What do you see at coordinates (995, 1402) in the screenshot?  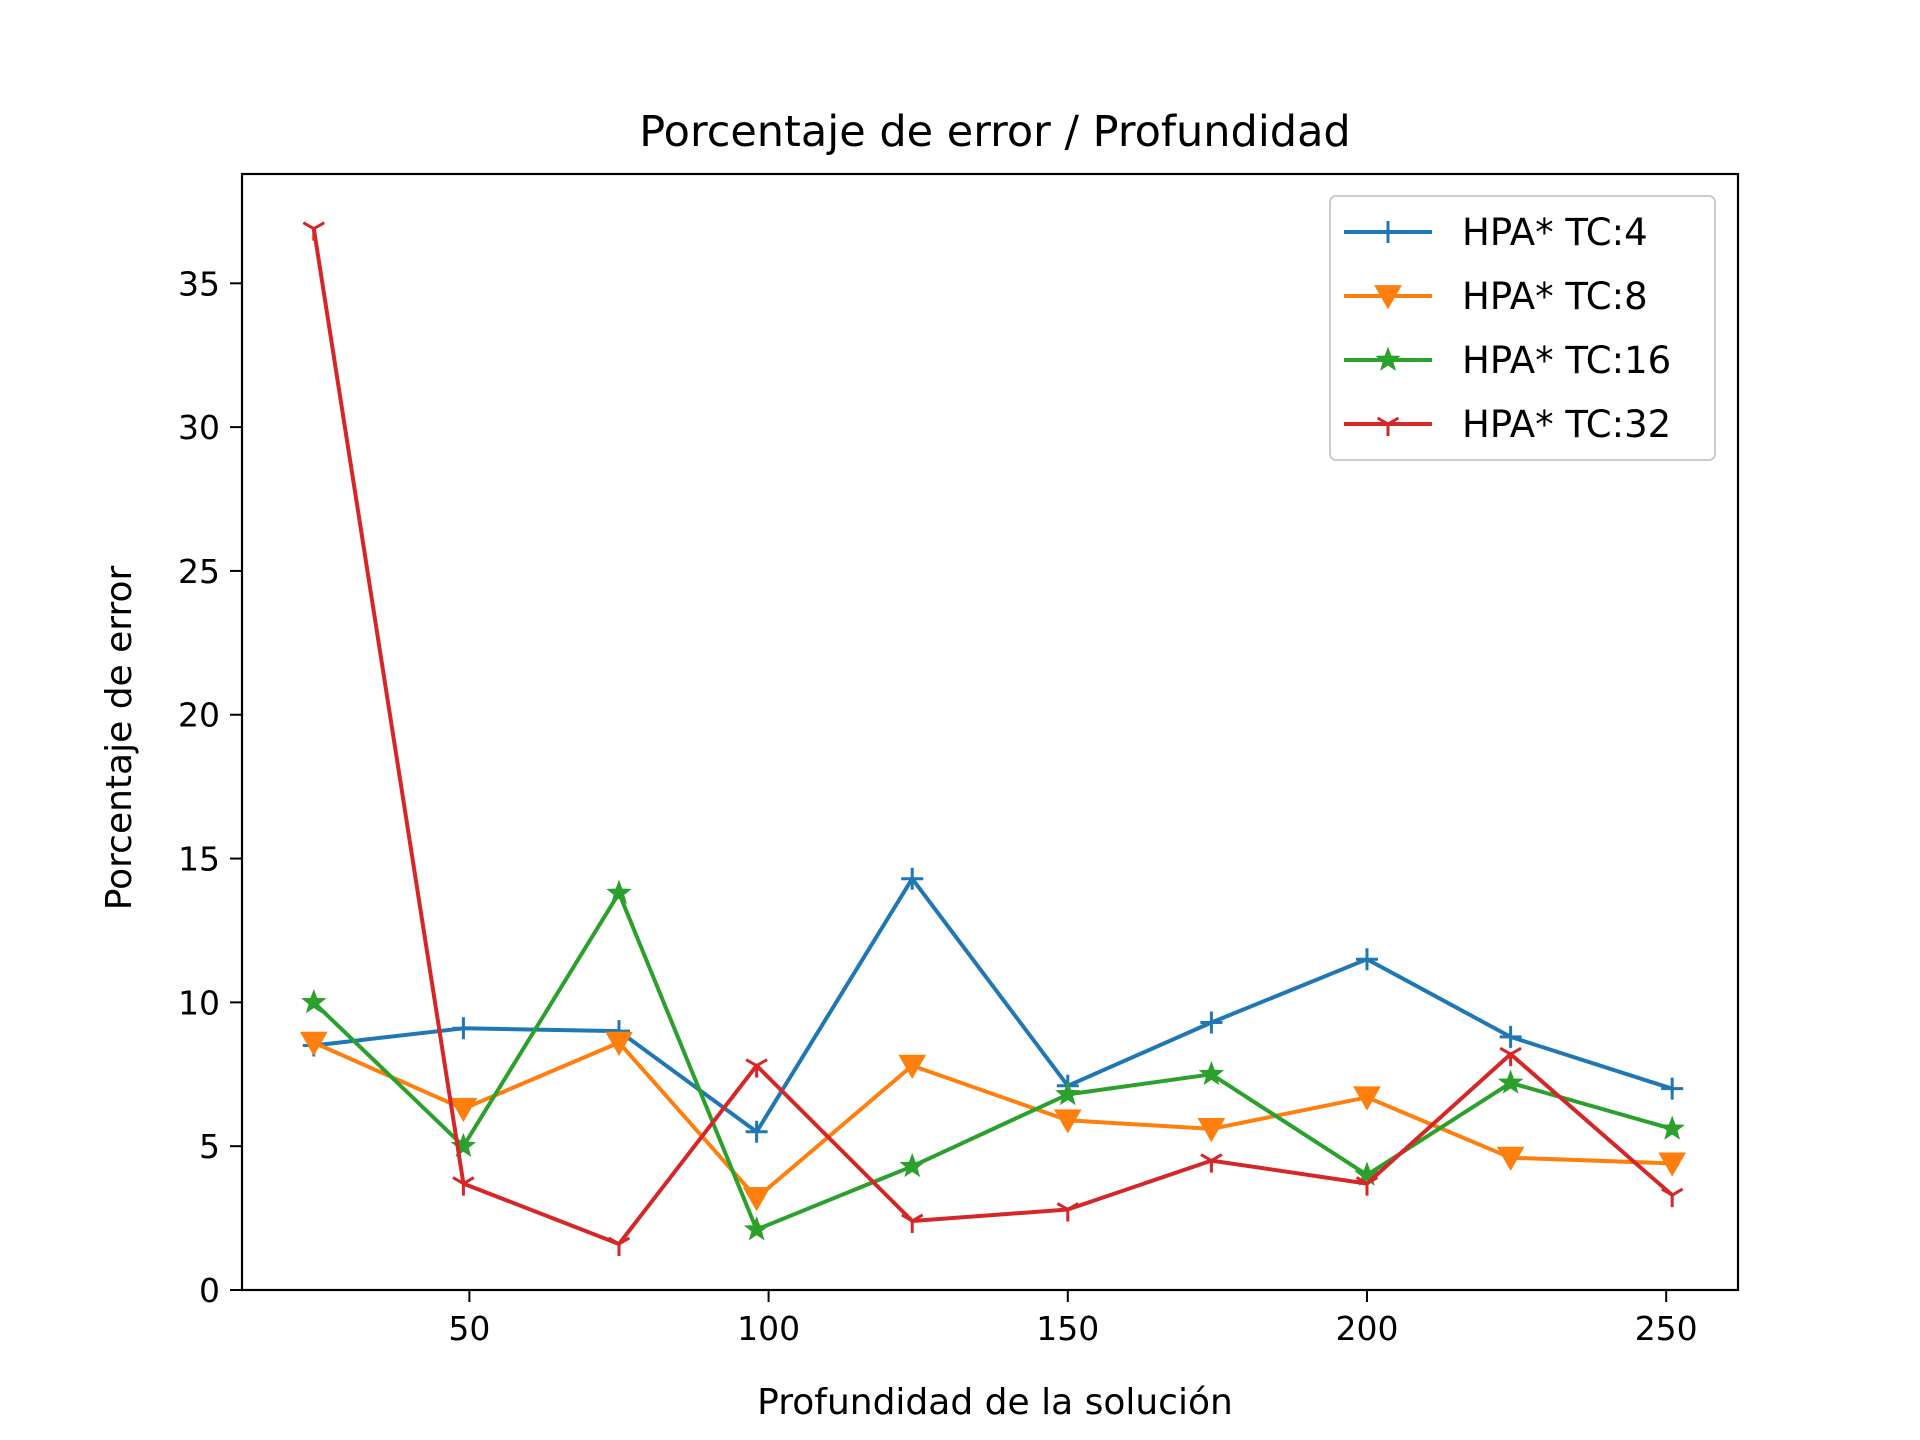 I see `x-axis-label: Profundidad de la solución` at bounding box center [995, 1402].